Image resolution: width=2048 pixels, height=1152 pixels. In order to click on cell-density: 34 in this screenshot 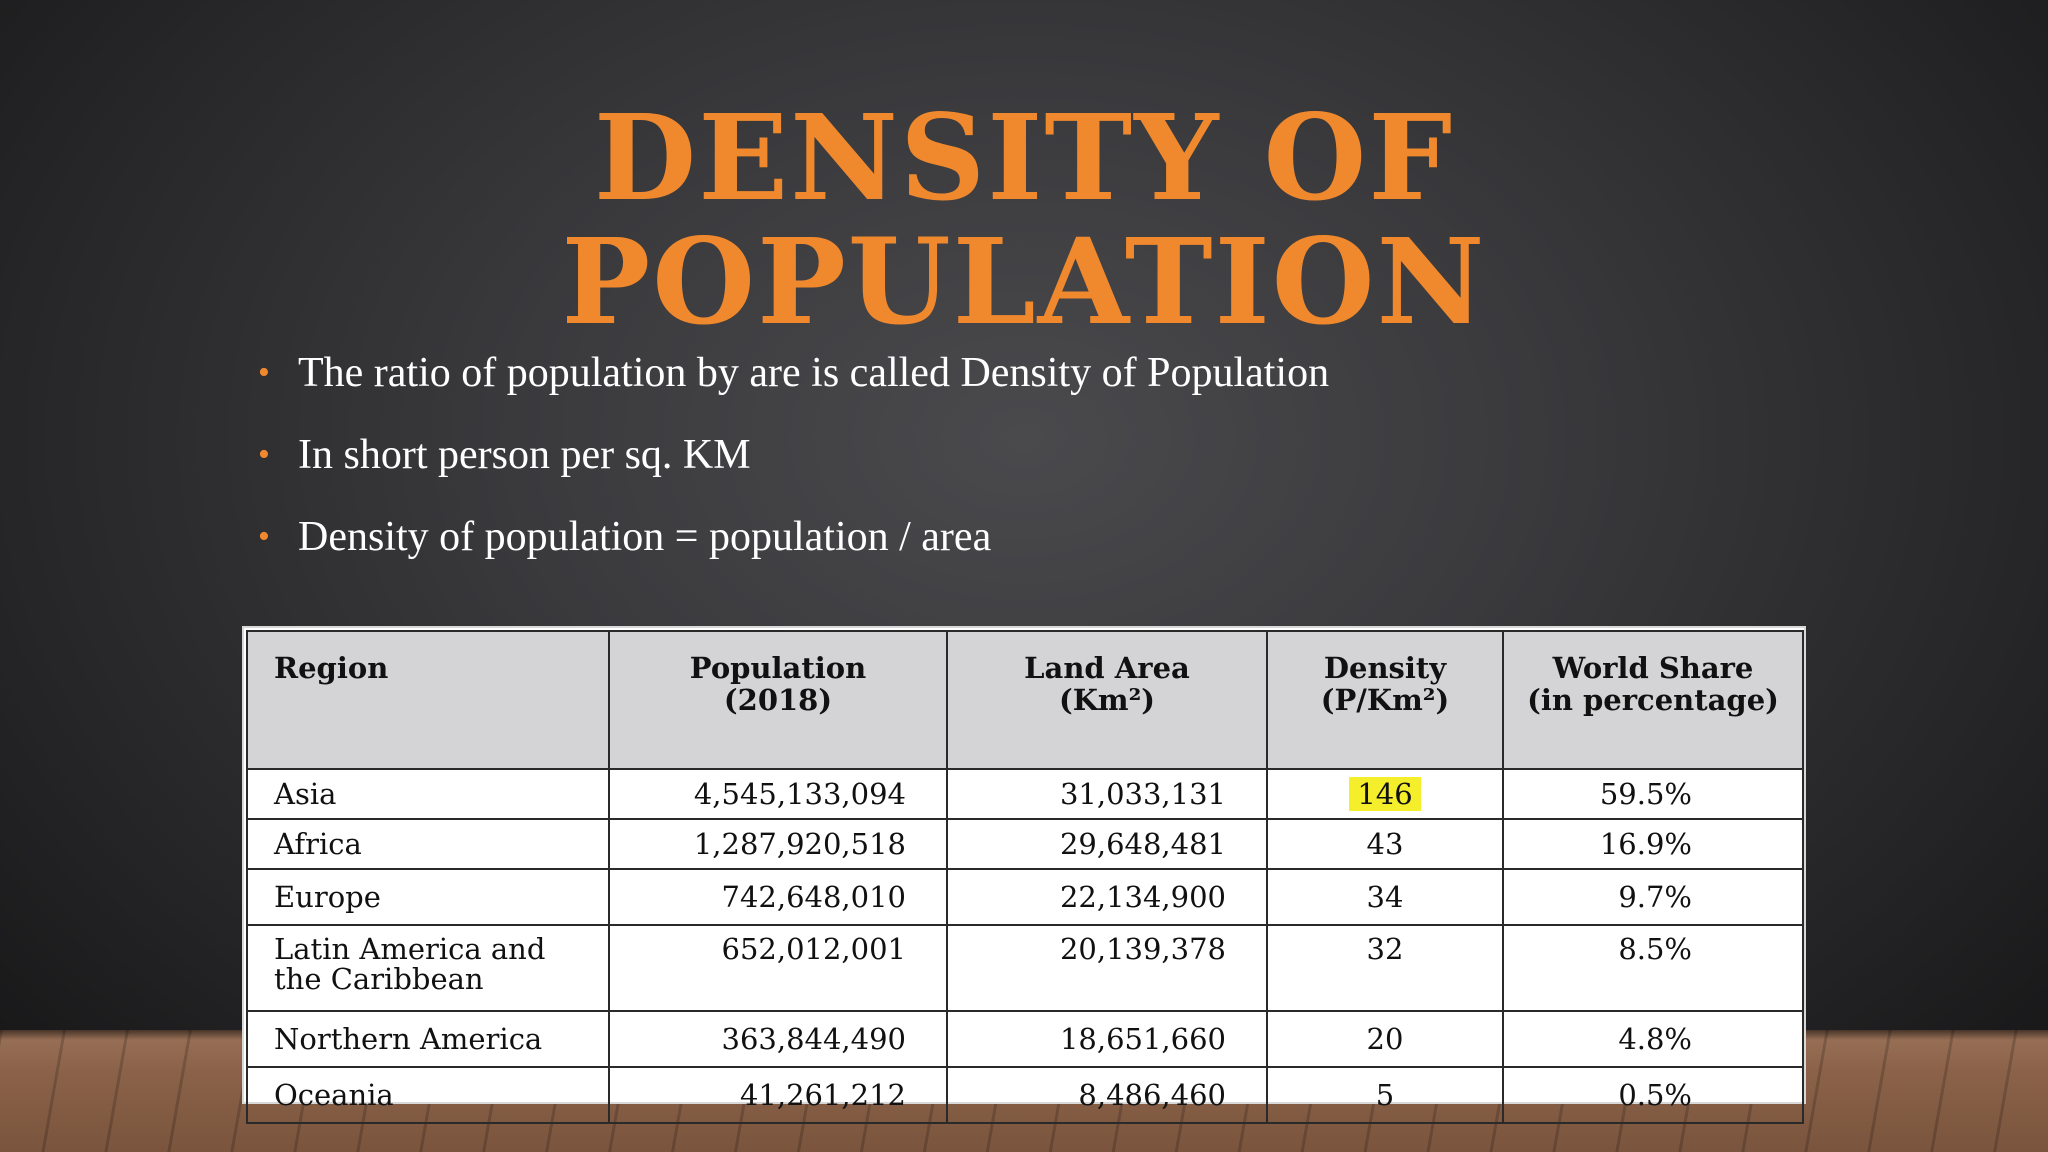, I will do `click(1385, 897)`.